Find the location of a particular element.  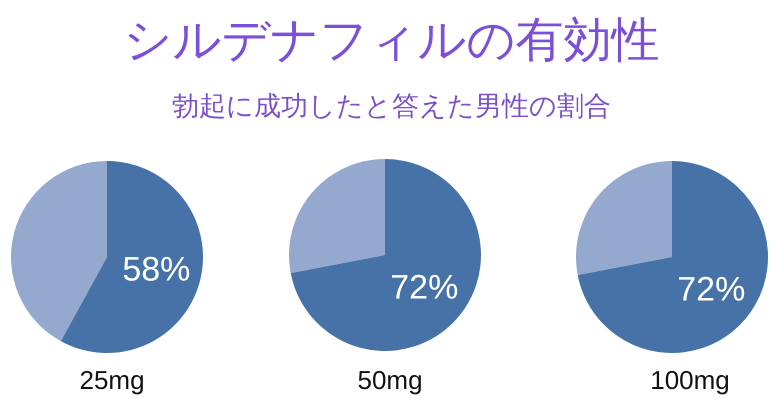

text: 100mg is located at coordinates (690, 380).